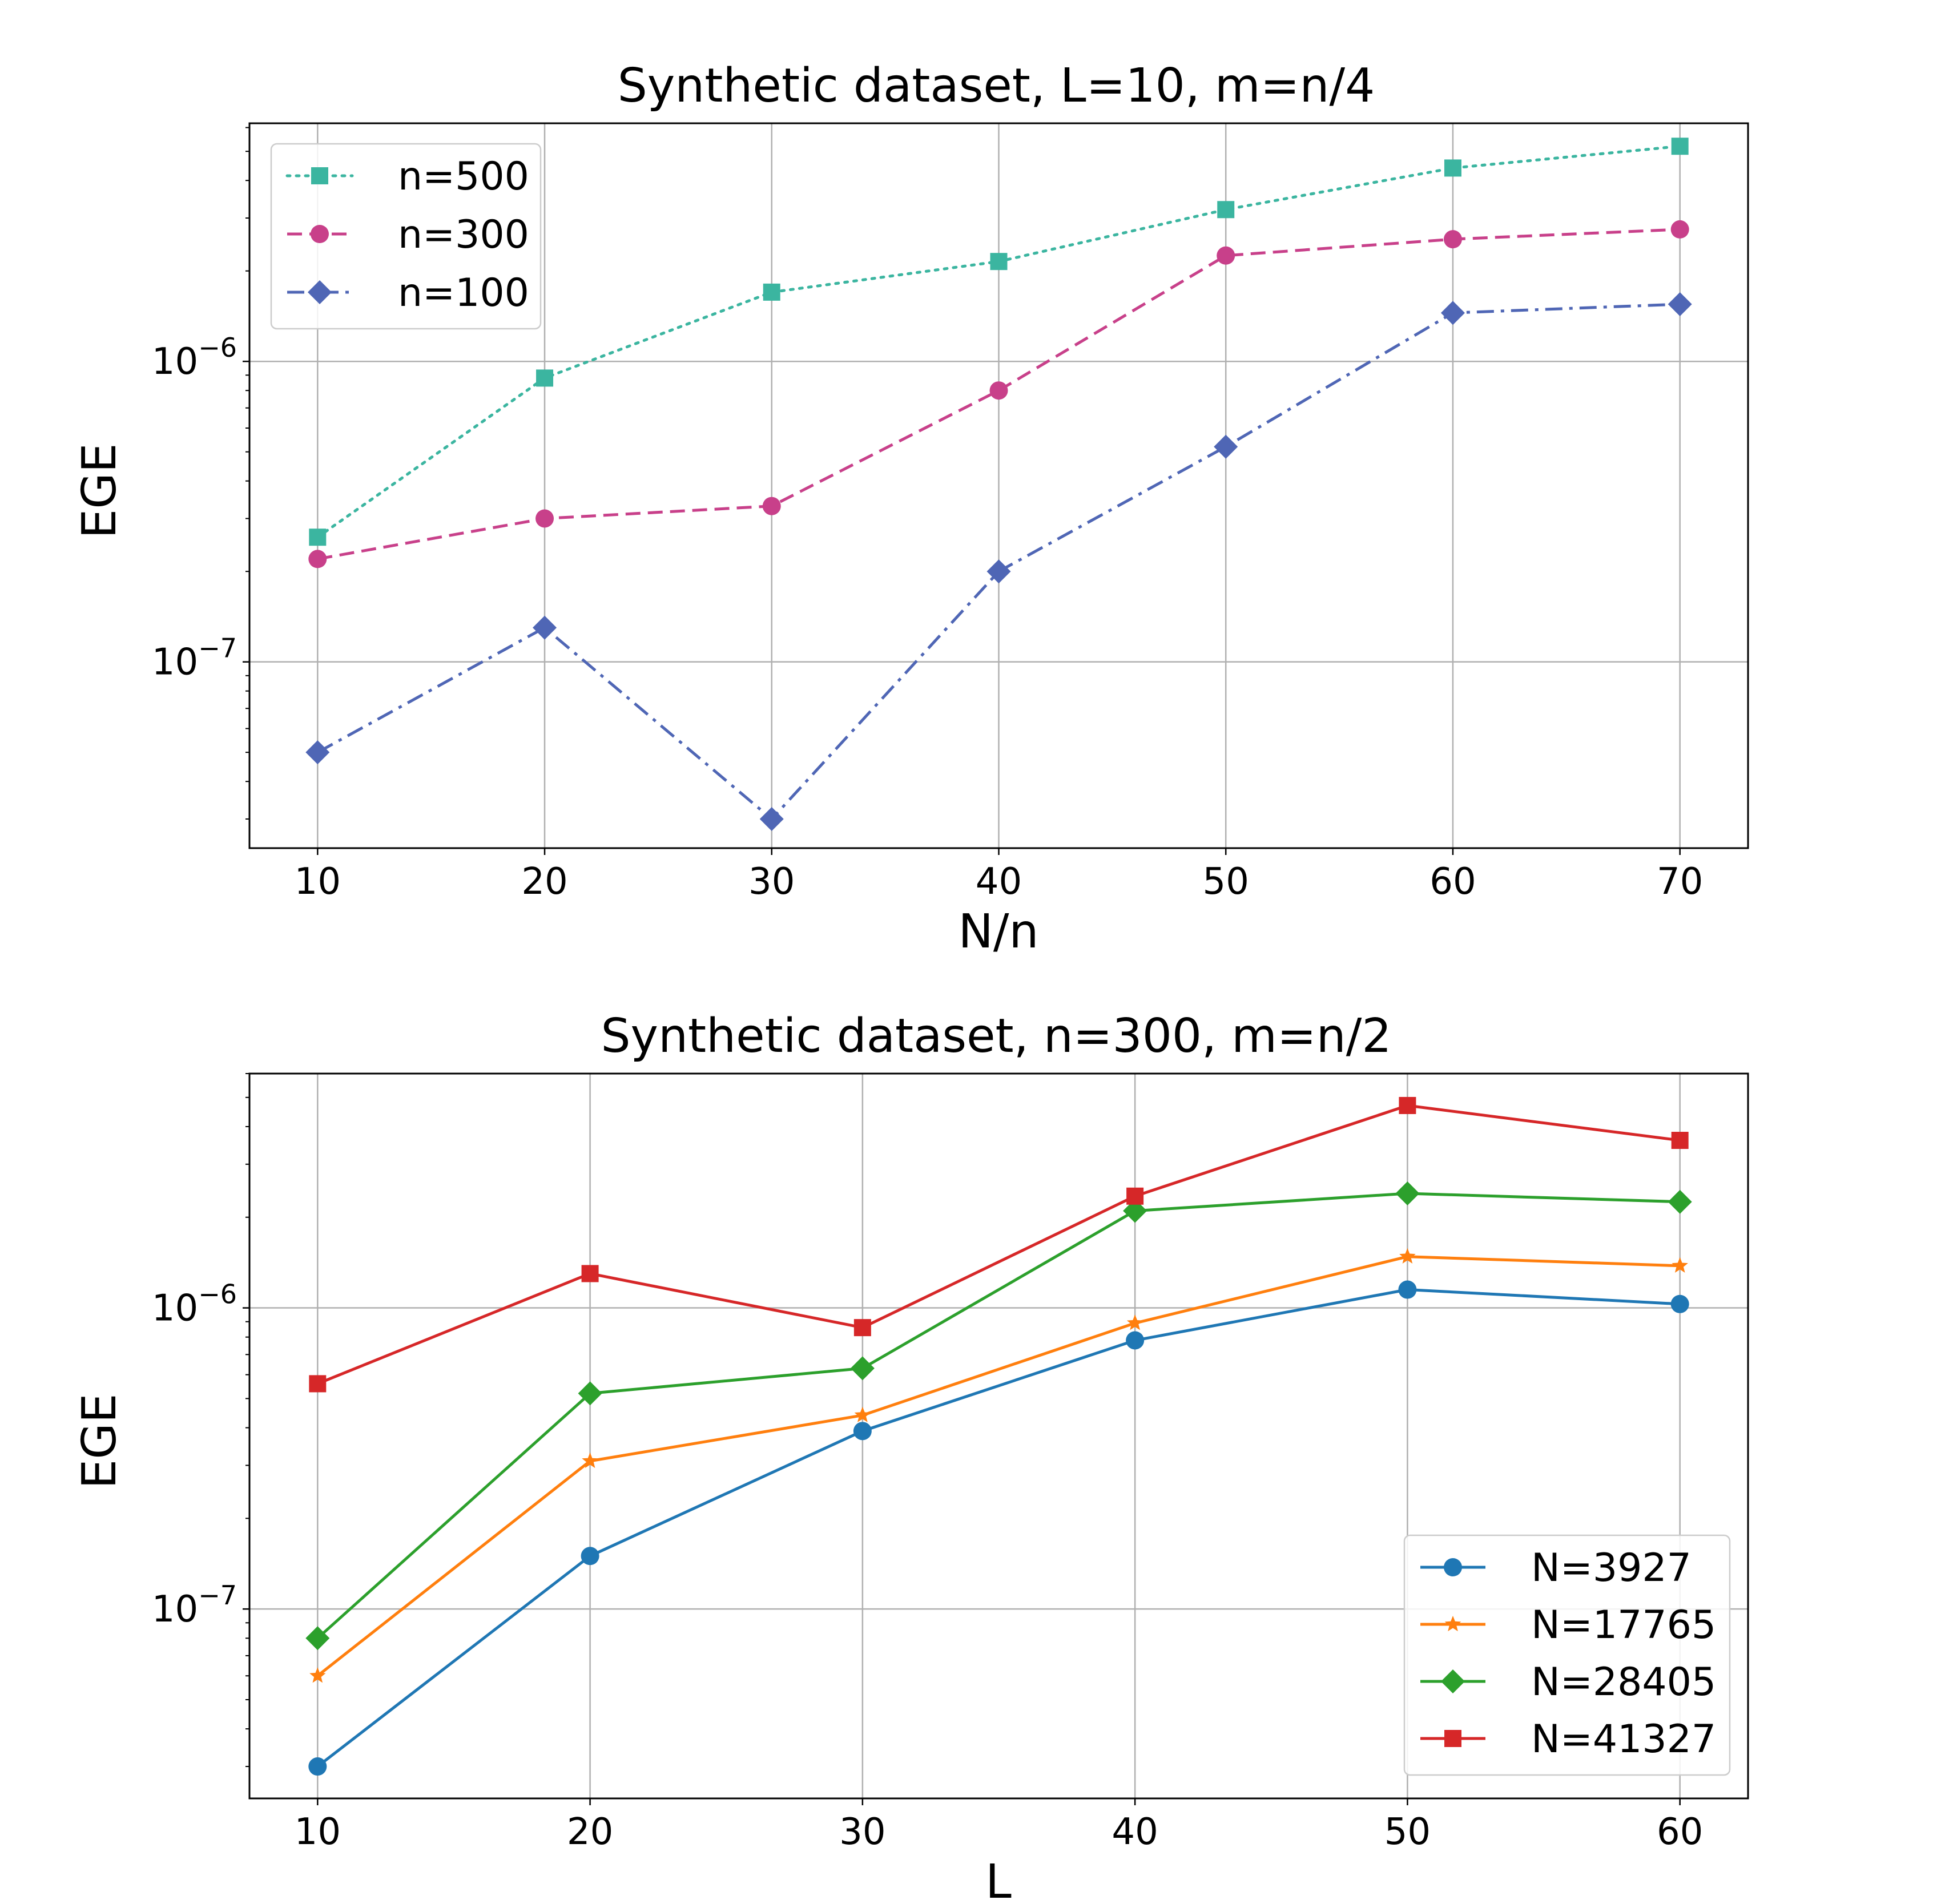 This screenshot has width=1941, height=1904. I want to click on legend-marker-N=17765, so click(1452, 1624).